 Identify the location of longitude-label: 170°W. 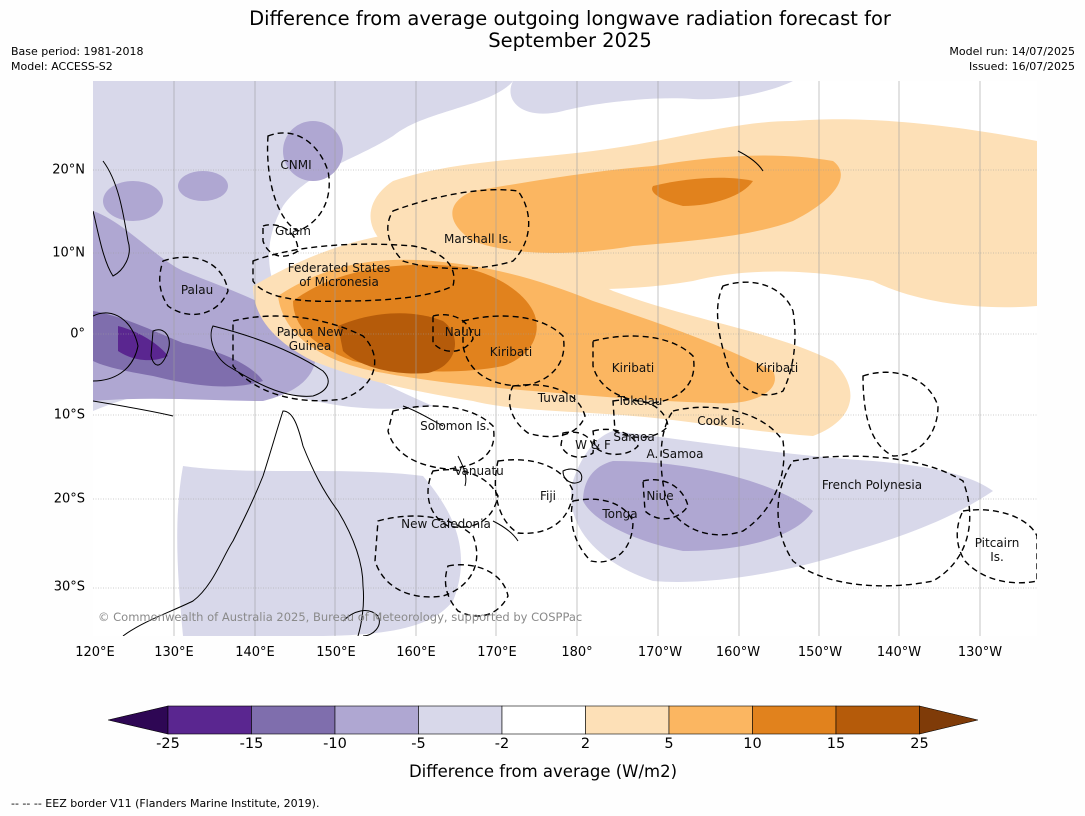
(660, 652).